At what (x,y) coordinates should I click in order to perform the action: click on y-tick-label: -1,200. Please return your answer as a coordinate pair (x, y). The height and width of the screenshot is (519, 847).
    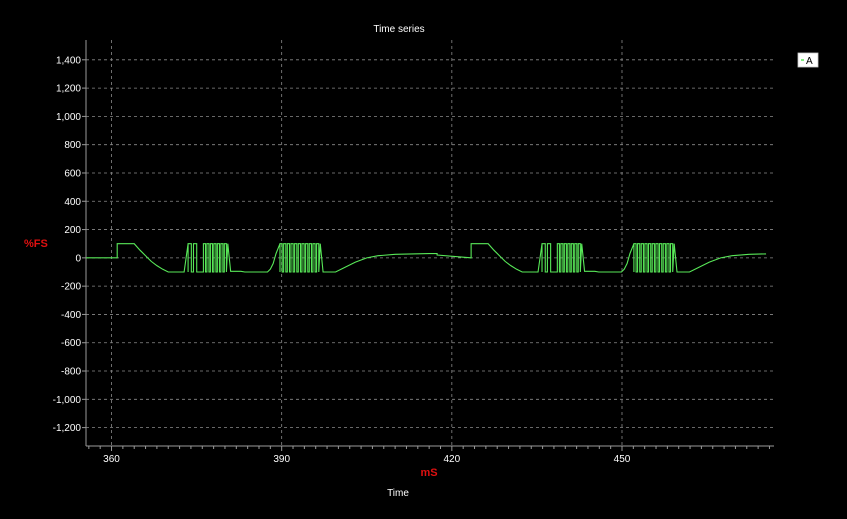
    Looking at the image, I should click on (67, 428).